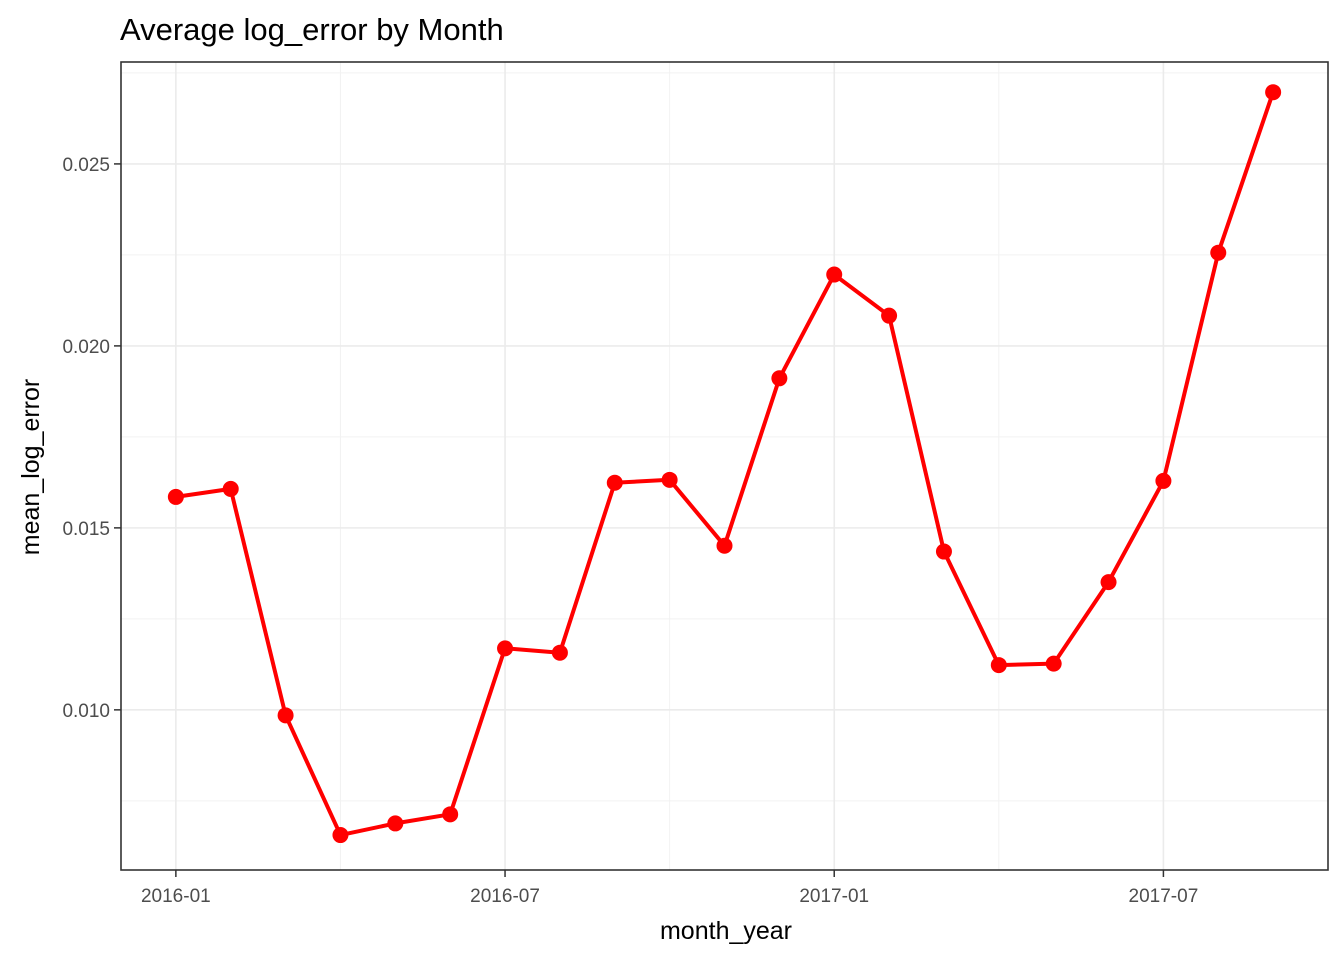 This screenshot has height=960, width=1344. Describe the element at coordinates (176, 896) in the screenshot. I see `x-tick-label: 2016-01` at that location.